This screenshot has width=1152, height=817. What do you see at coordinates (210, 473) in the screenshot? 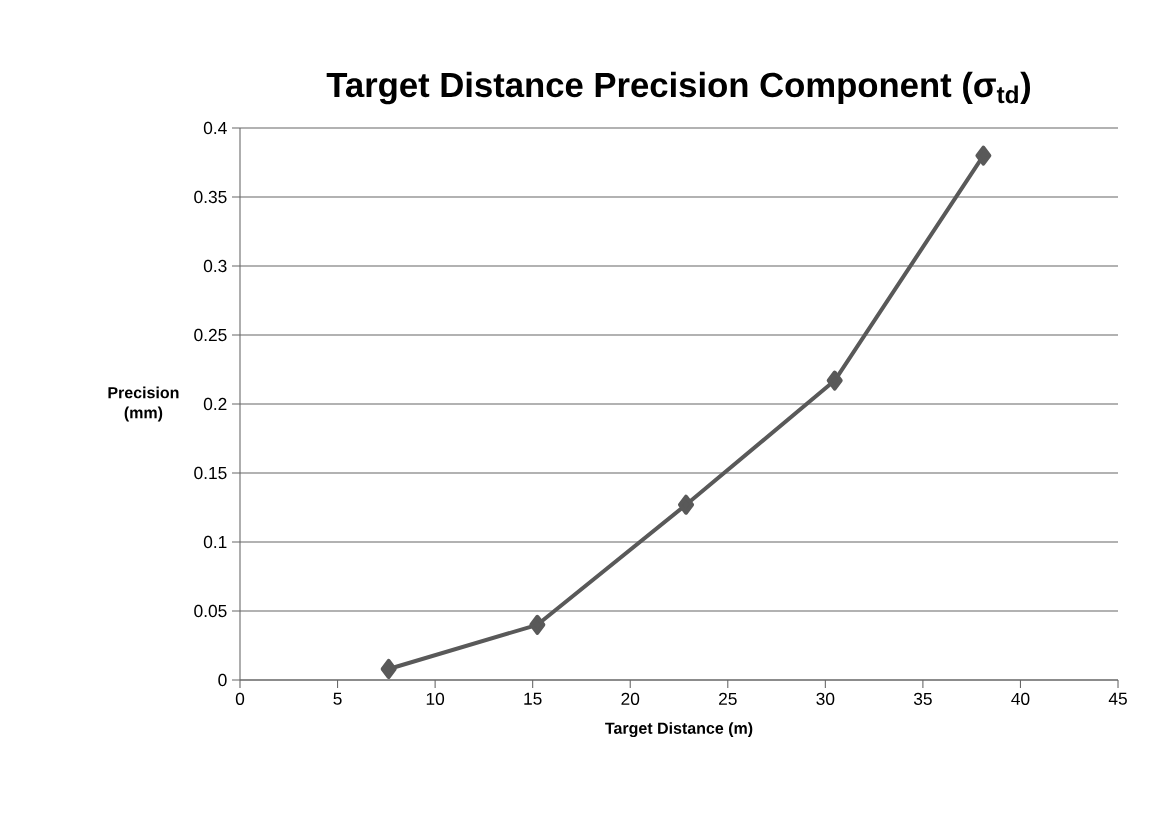
I see `y-tick-label: 0.15` at bounding box center [210, 473].